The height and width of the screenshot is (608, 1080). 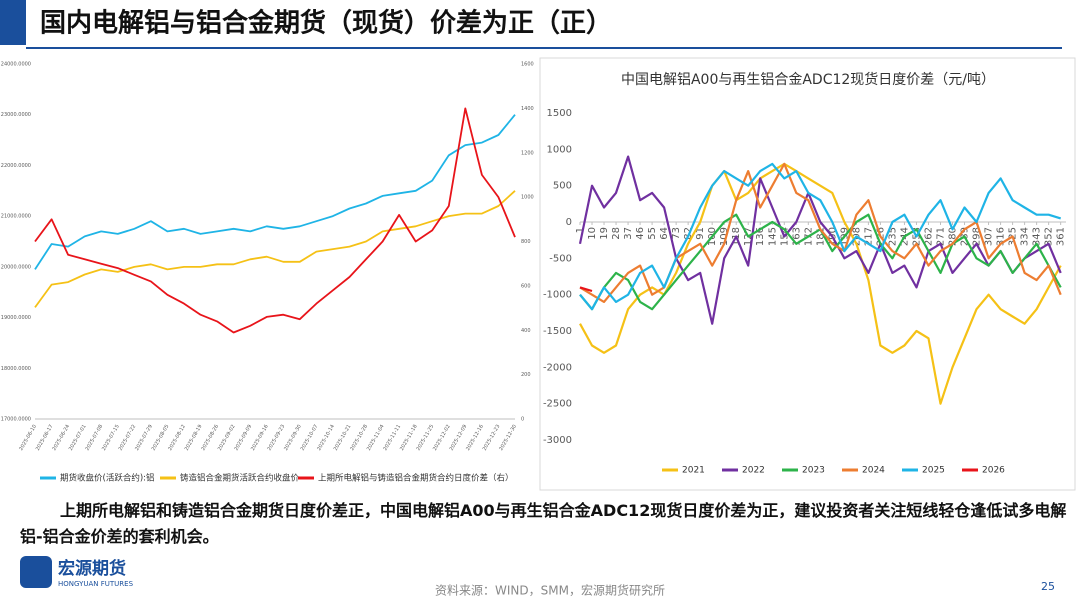 I want to click on x-tick-label: 334, so click(x=1025, y=236).